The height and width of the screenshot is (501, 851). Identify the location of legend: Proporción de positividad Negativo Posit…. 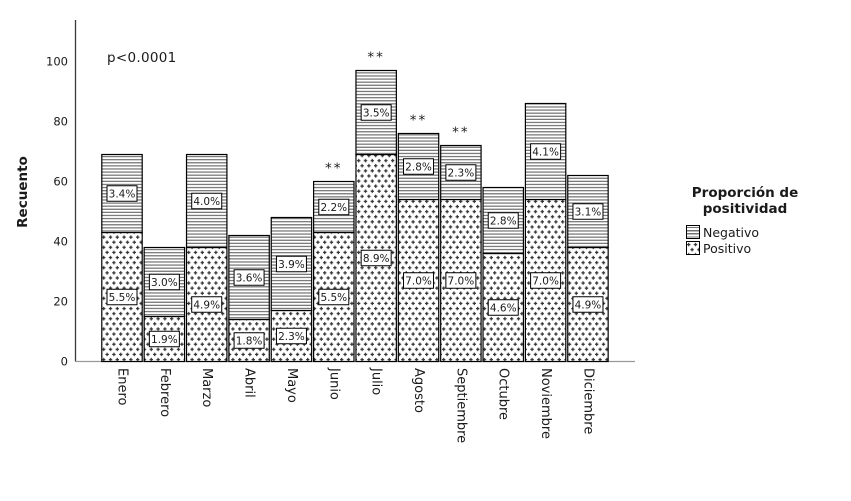
(748, 221).